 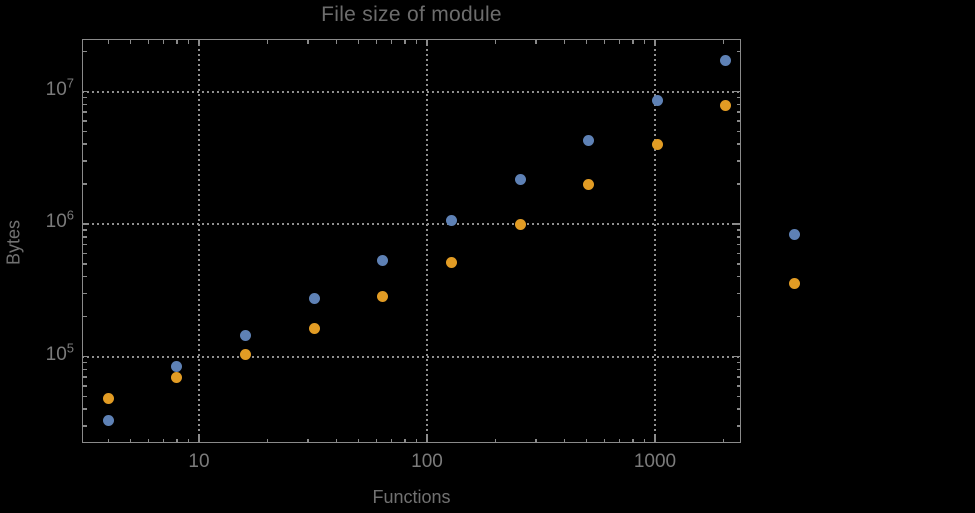 What do you see at coordinates (59, 352) in the screenshot?
I see `y-tick-label: 10⁵` at bounding box center [59, 352].